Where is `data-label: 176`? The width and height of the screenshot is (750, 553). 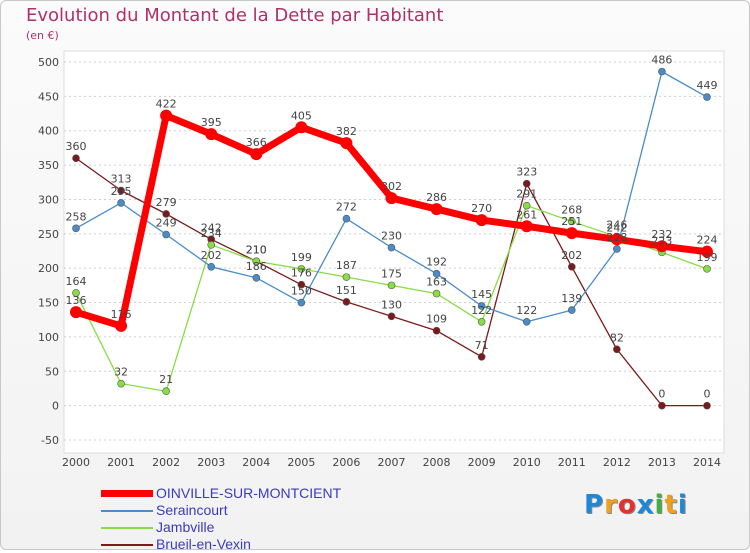
data-label: 176 is located at coordinates (301, 273).